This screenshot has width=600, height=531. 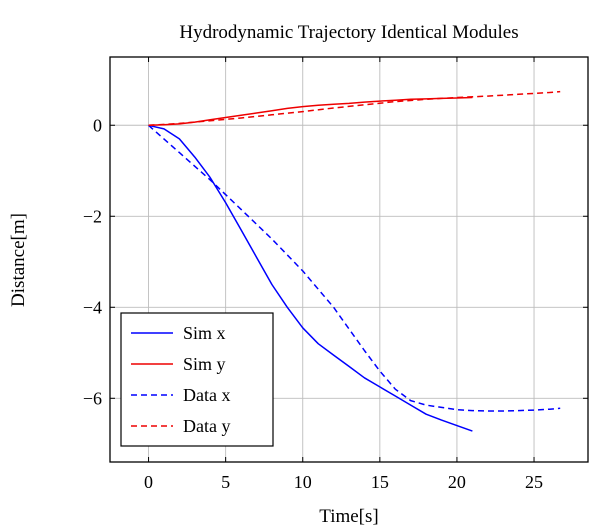 I want to click on y-tick-label: 0, so click(x=97, y=125).